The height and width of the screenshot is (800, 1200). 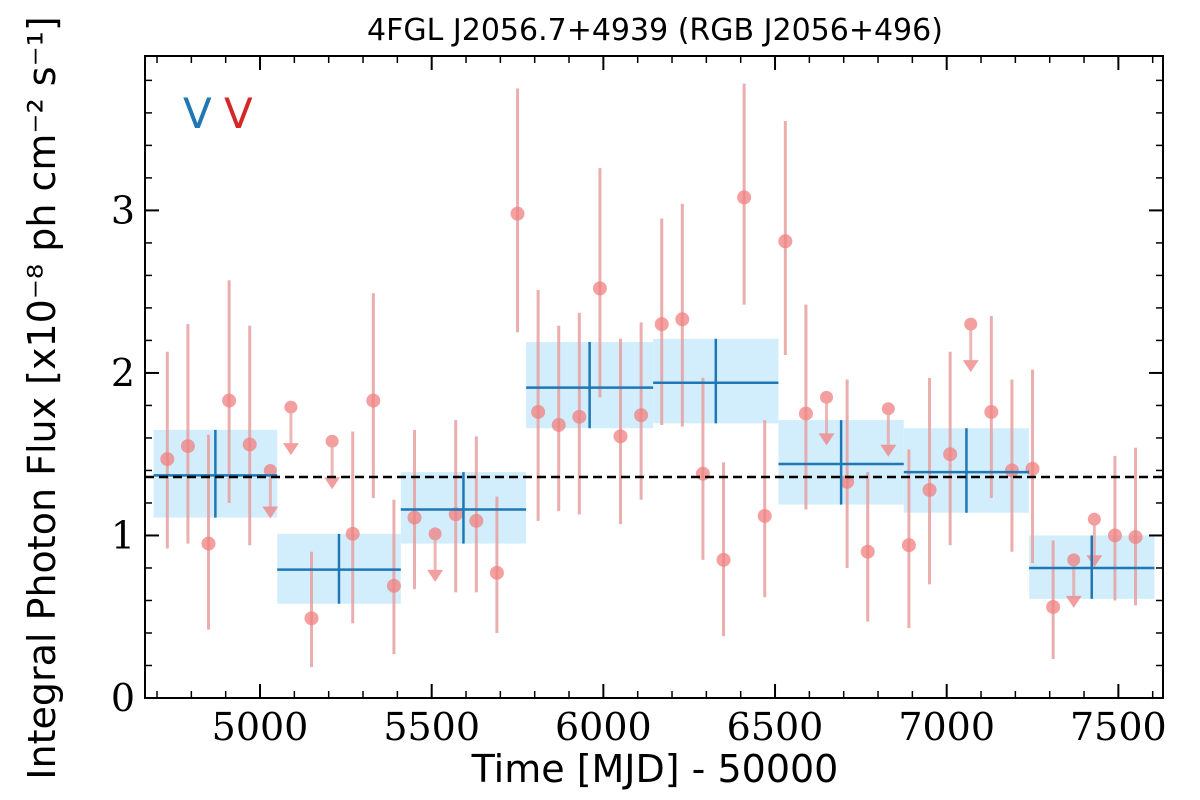 I want to click on x-axis-label: Time [MJD] - 50000, so click(x=655, y=769).